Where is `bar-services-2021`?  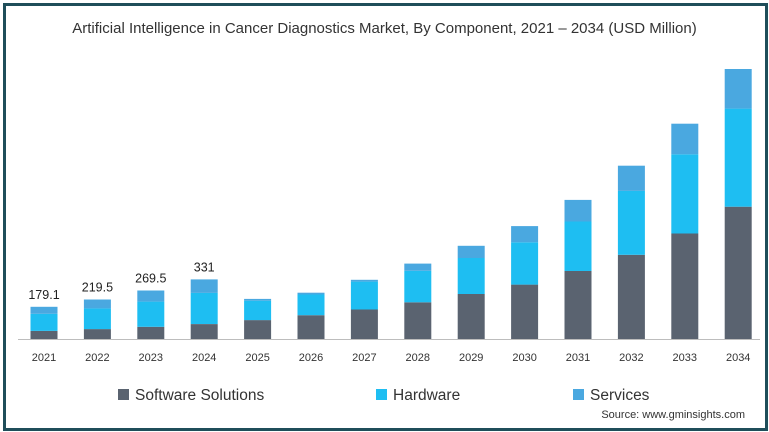 bar-services-2021 is located at coordinates (44, 310).